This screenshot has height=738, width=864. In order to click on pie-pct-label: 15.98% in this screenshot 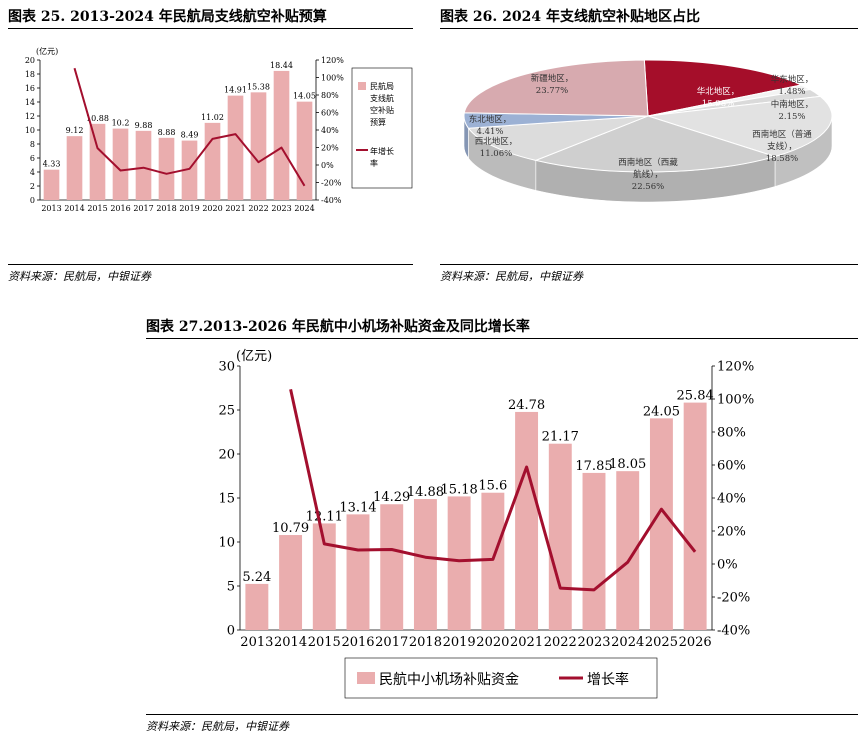, I will do `click(718, 104)`.